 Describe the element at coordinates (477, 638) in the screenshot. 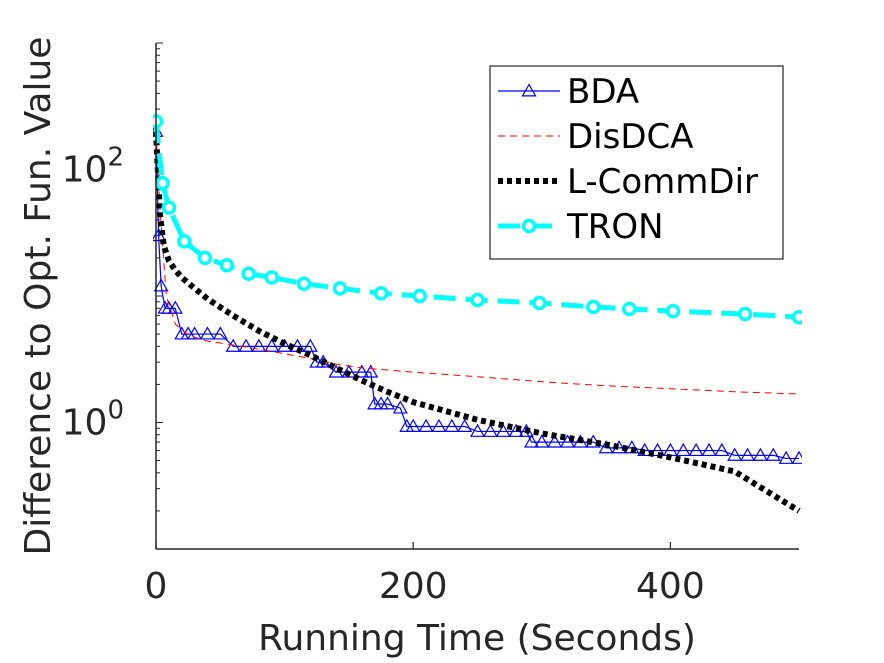

I see `x-axis-label: Running Time (Seconds)` at that location.